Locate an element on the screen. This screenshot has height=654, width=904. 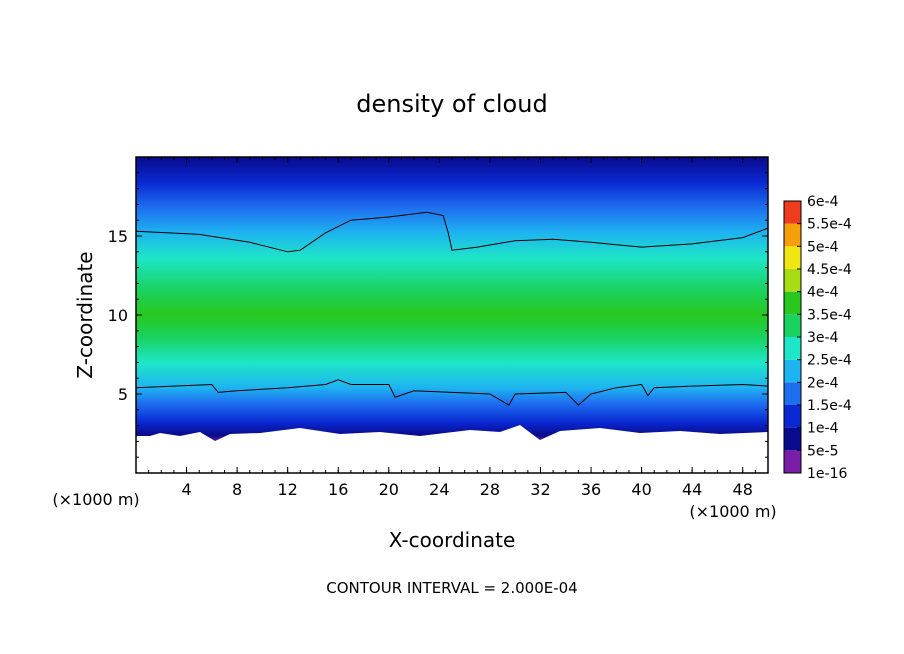
colorbar-label: 1.5e-4 is located at coordinates (829, 406).